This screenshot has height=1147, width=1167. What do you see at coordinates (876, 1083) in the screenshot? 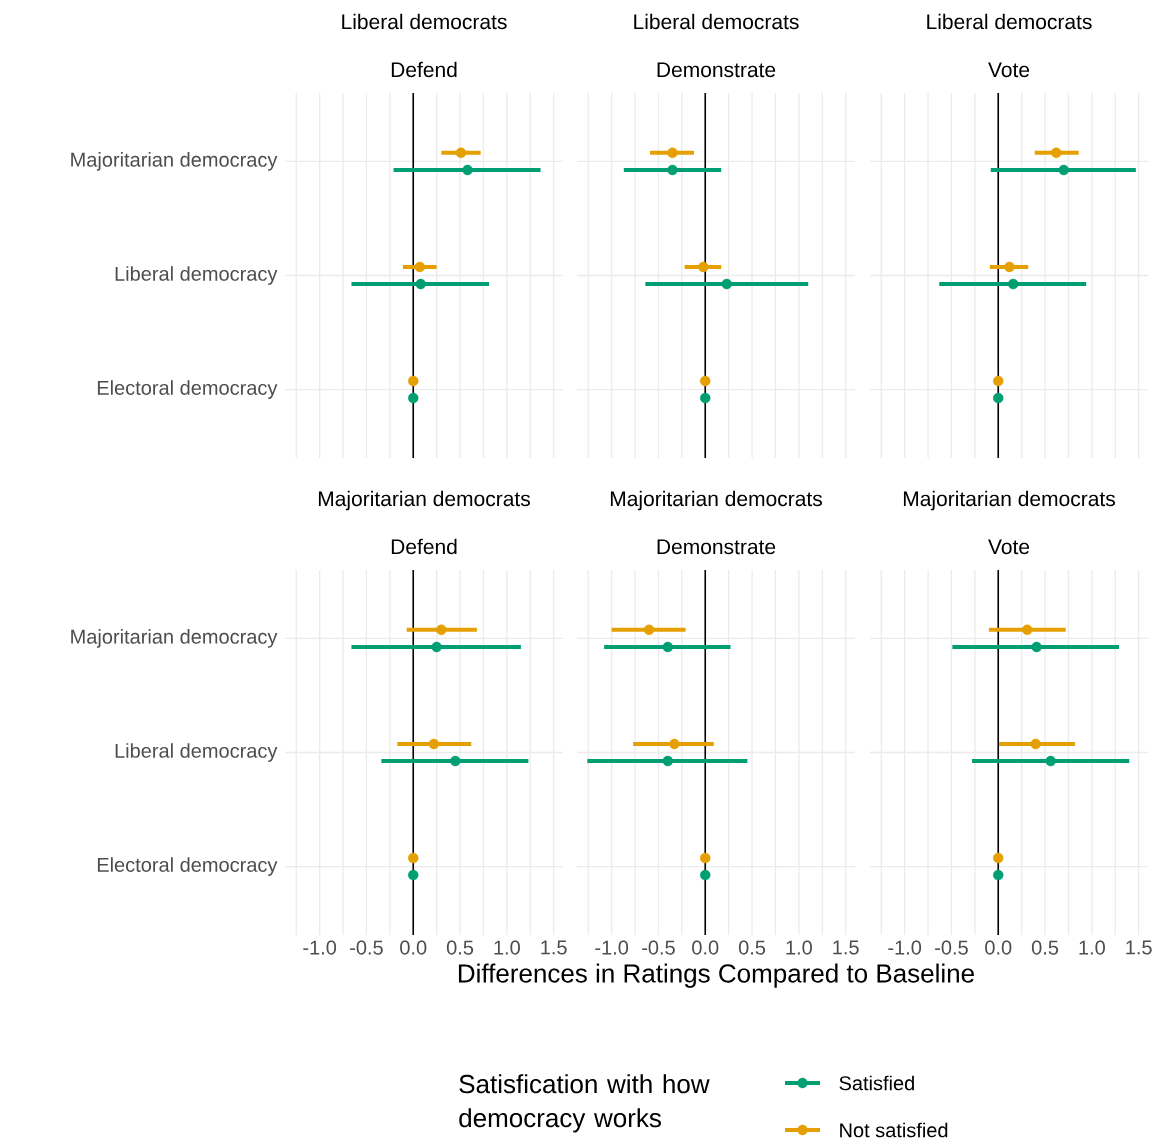
I see `legend-label: Satisfied` at bounding box center [876, 1083].